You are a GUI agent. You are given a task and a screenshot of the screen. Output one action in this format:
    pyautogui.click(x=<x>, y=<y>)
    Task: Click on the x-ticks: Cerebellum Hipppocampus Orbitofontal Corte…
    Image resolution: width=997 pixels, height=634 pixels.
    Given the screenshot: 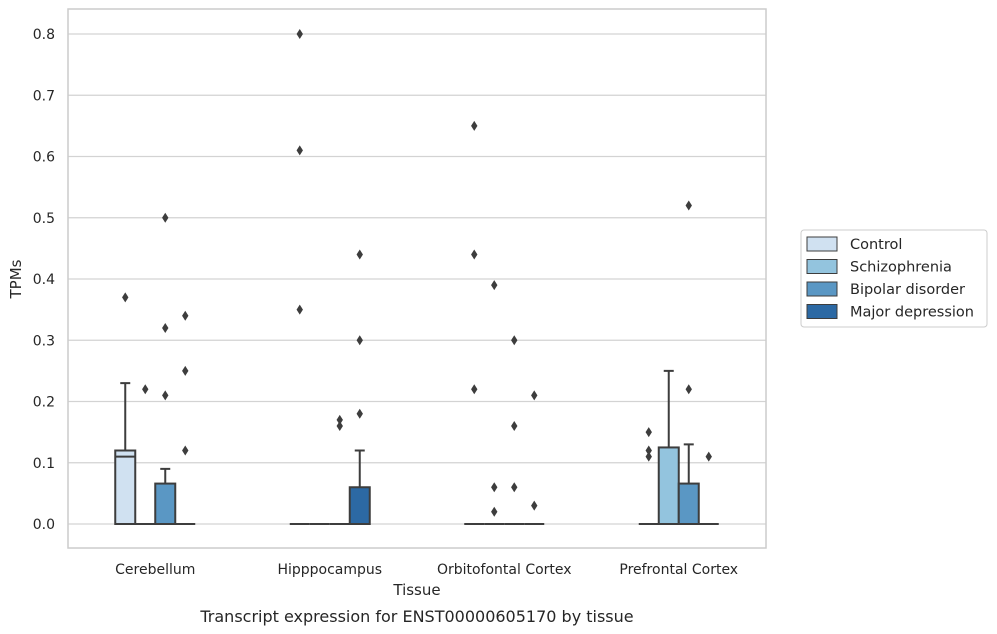 What is the action you would take?
    pyautogui.click(x=426, y=570)
    